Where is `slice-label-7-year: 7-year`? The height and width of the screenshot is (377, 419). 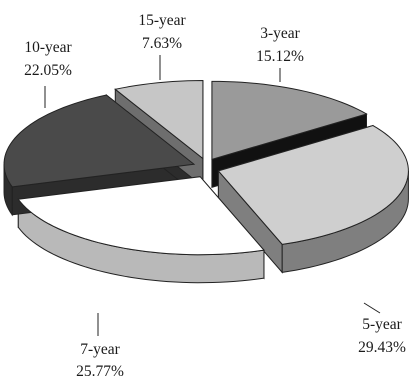
slice-label-7-year: 7-year is located at coordinates (100, 349).